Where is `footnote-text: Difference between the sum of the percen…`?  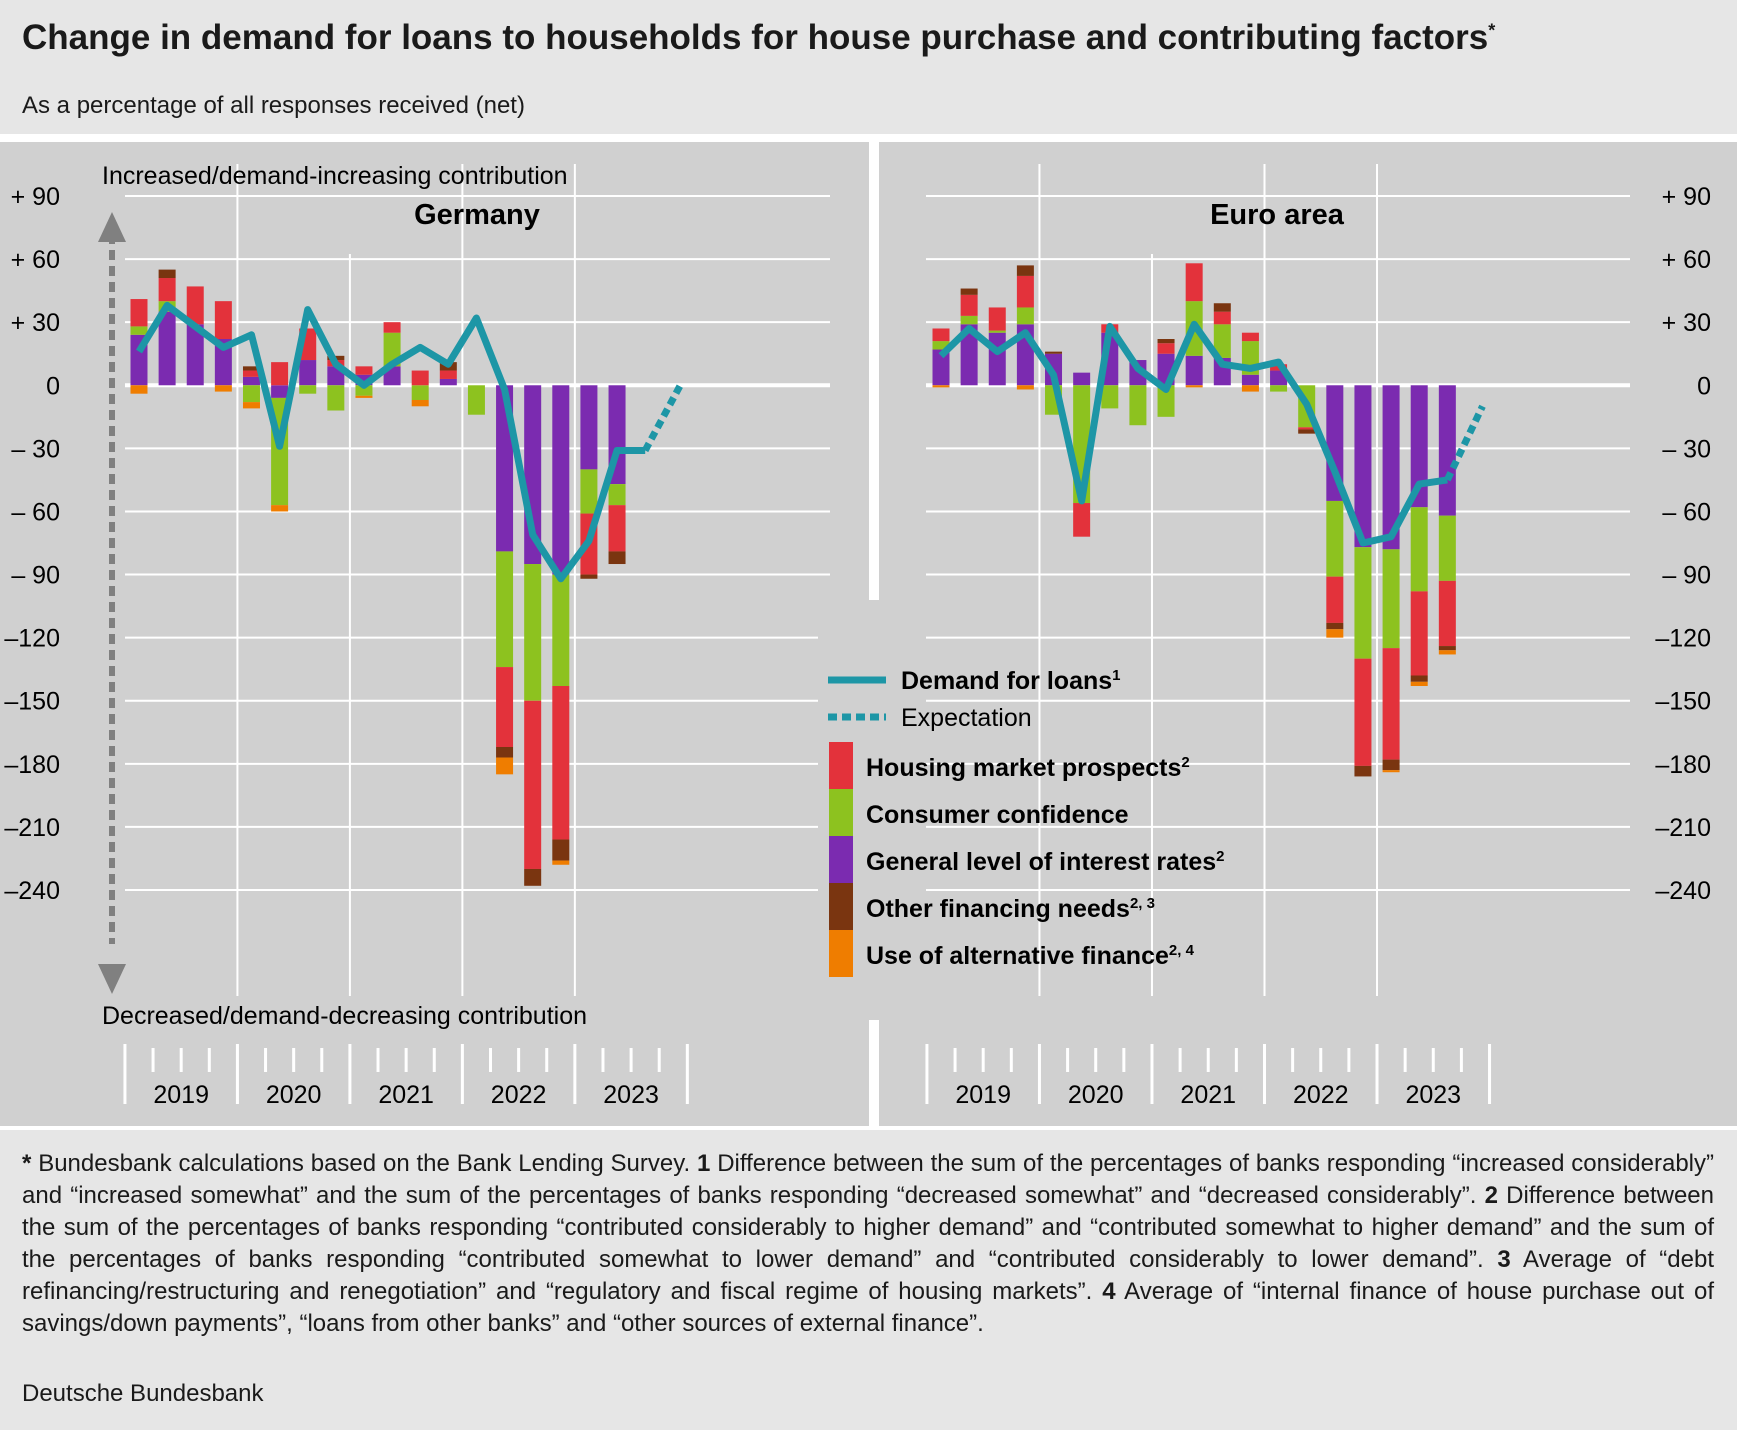
footnote-text: Difference between the sum of the percen… is located at coordinates (868, 1179).